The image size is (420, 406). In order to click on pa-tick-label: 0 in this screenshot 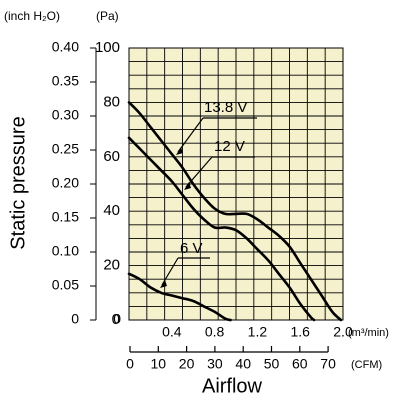, I will do `click(116, 319)`.